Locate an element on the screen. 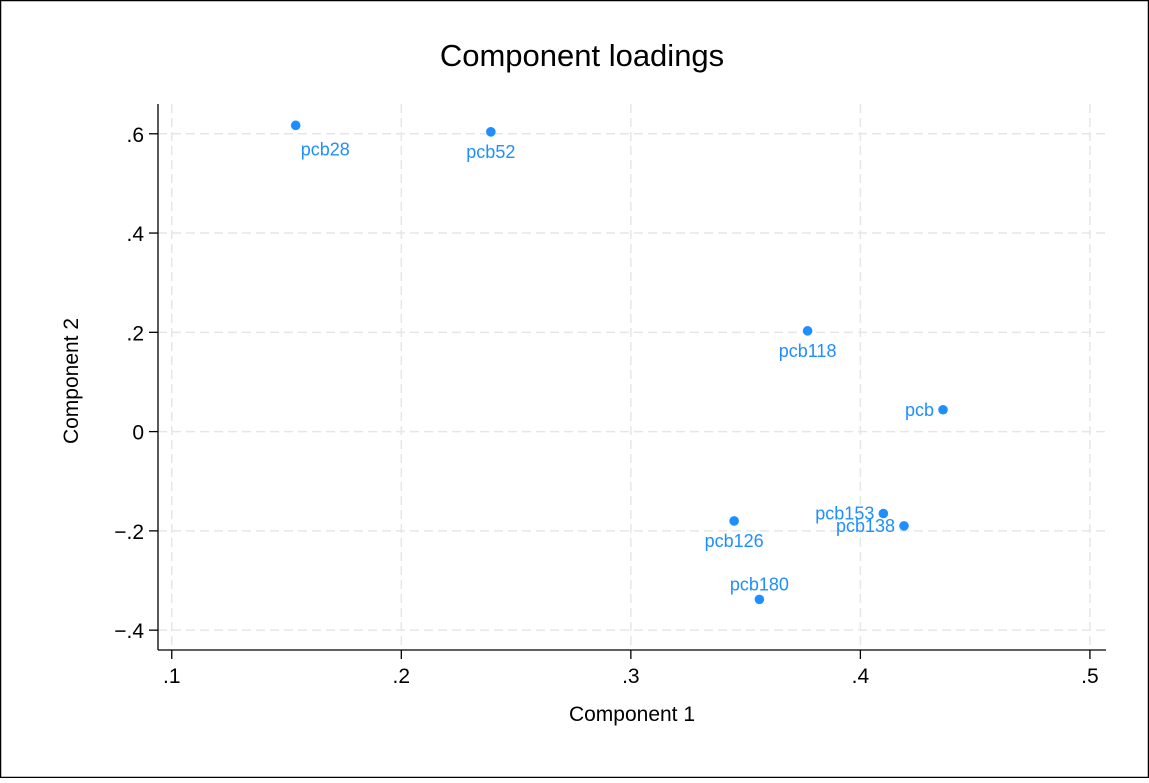 Image resolution: width=1149 pixels, height=783 pixels. data-label-pcb118: pcb118 is located at coordinates (808, 351).